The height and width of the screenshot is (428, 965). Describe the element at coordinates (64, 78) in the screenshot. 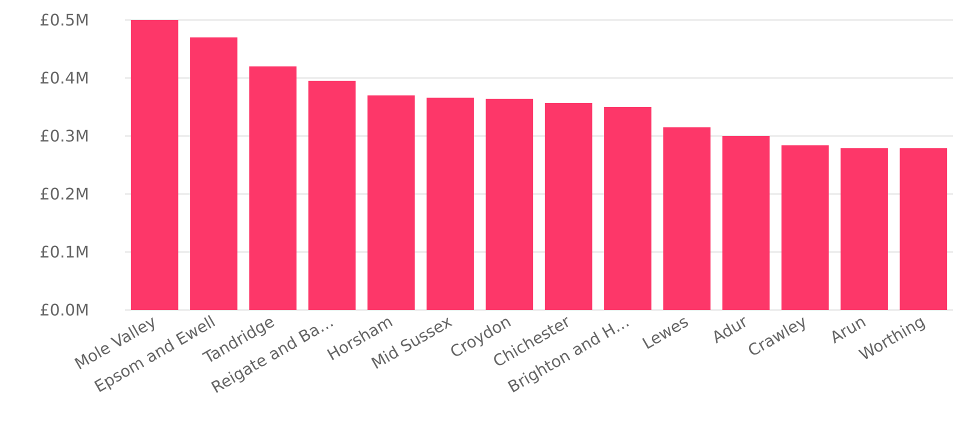

I see `y-tick-label: £0.4M` at that location.